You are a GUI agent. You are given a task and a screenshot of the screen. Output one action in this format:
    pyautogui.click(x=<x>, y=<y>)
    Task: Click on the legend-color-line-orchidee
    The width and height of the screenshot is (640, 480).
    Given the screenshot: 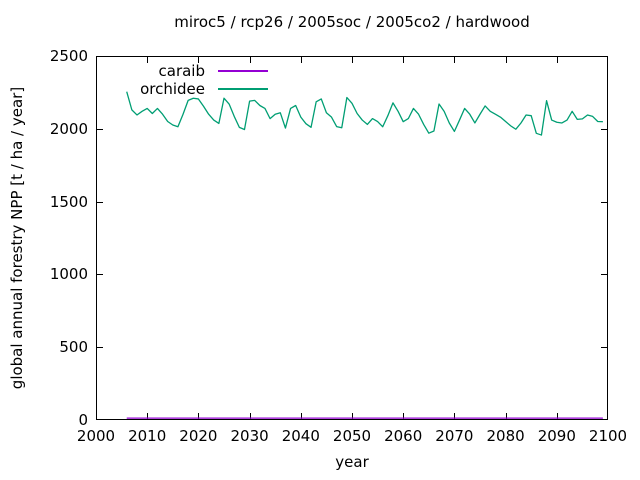 What is the action you would take?
    pyautogui.click(x=243, y=88)
    